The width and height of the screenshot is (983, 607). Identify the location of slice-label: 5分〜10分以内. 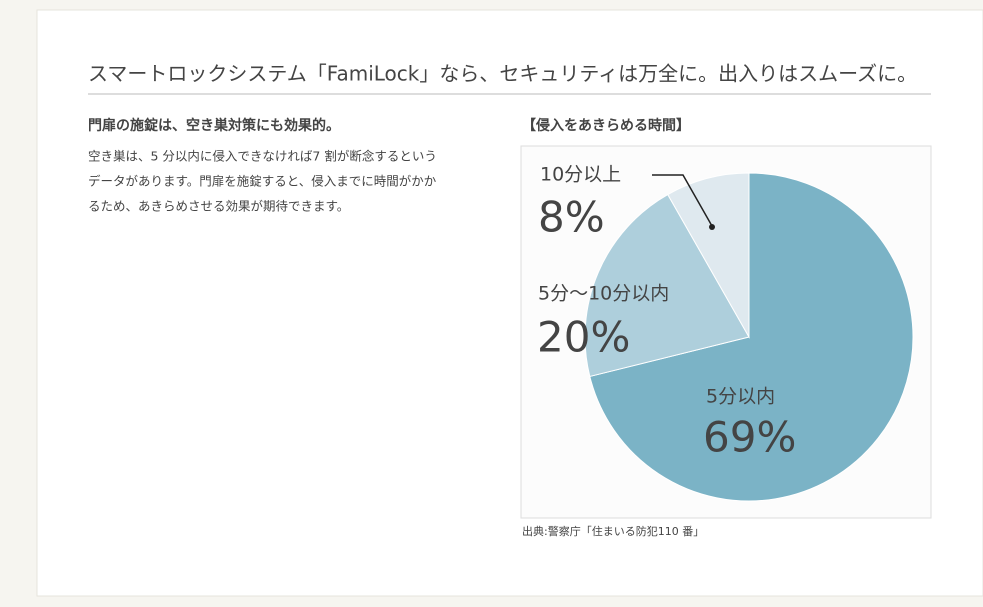
(603, 294).